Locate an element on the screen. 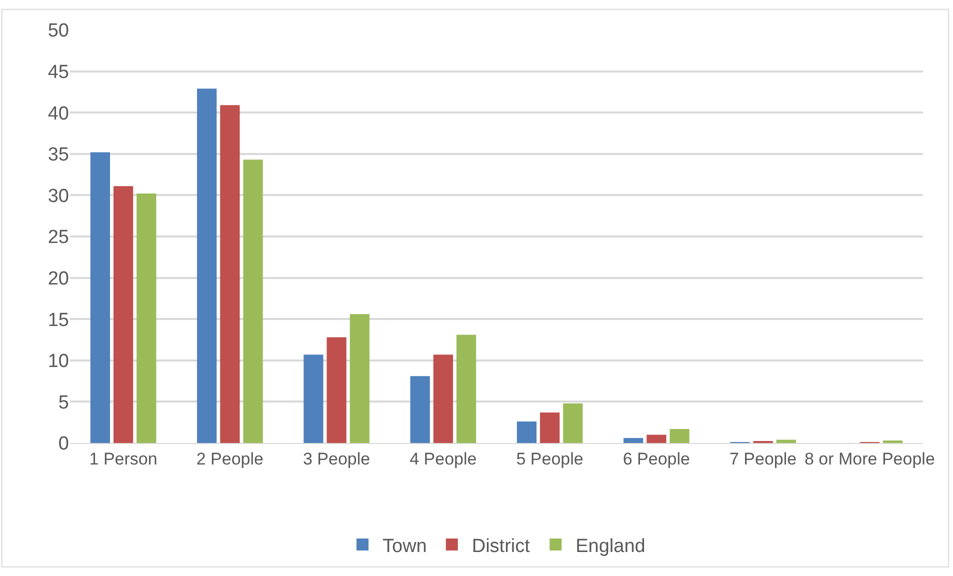 This screenshot has height=576, width=953. y-tick-label: 50 is located at coordinates (58, 31).